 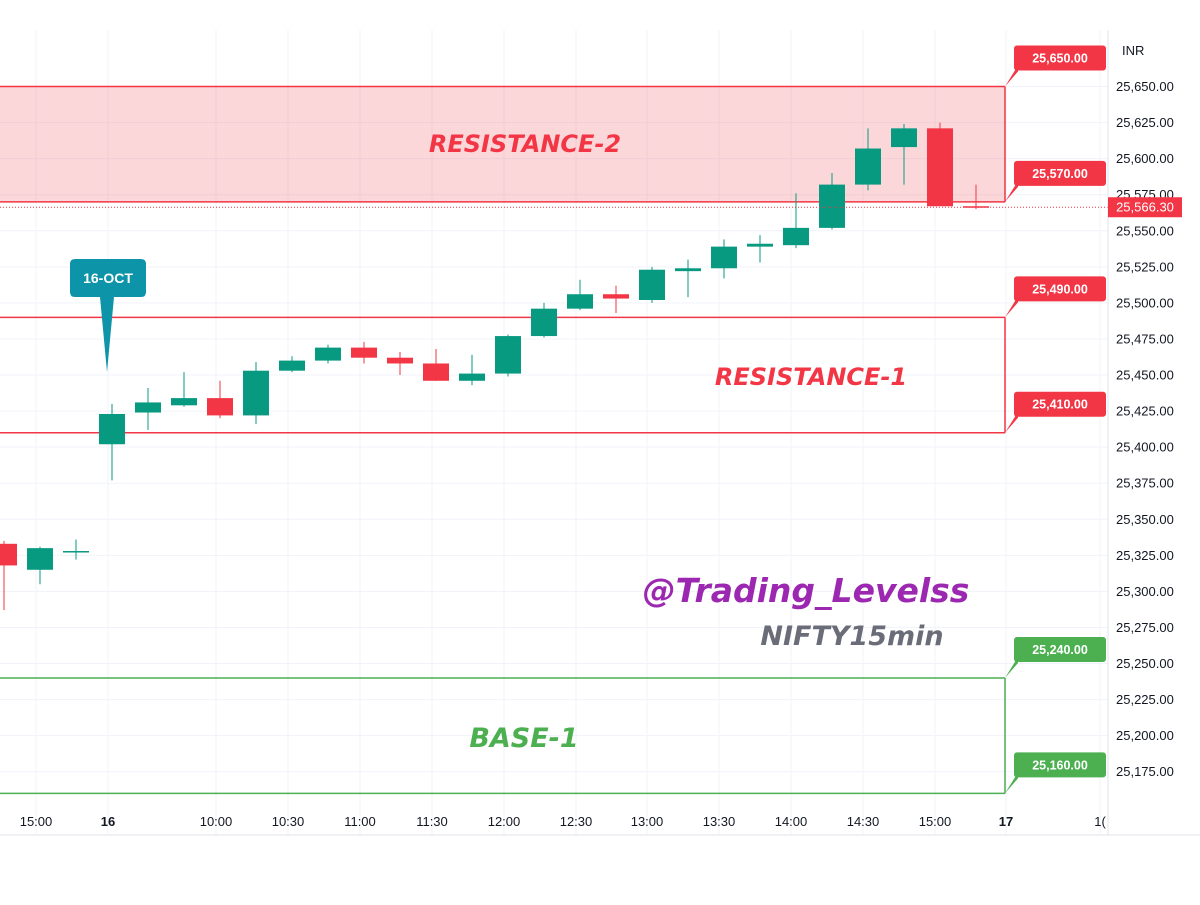 What do you see at coordinates (504, 821) in the screenshot?
I see `time-tick-label: 12:00` at bounding box center [504, 821].